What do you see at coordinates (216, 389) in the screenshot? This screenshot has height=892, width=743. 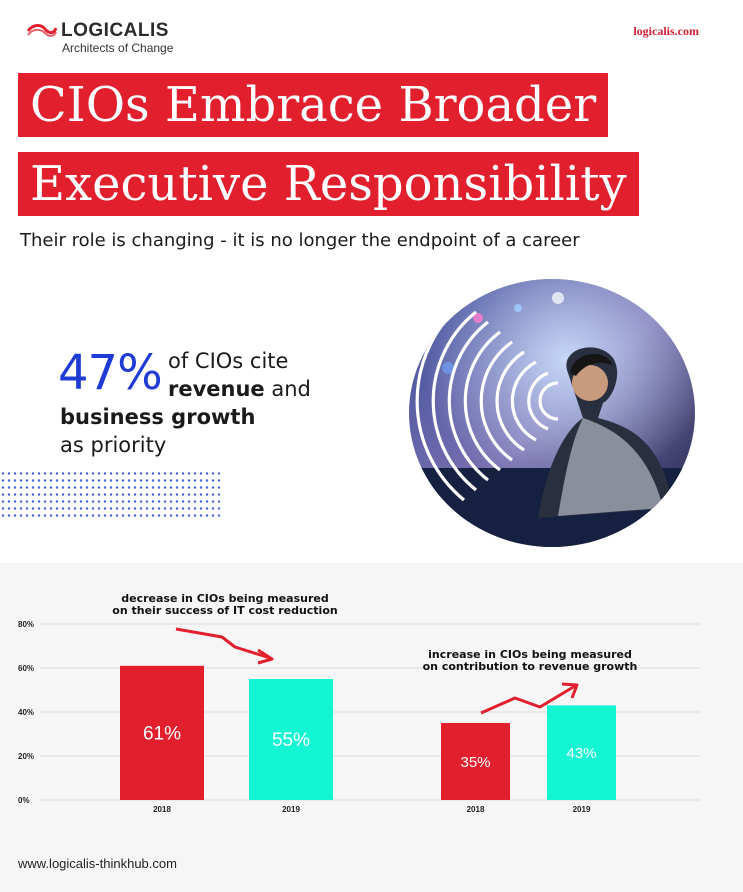 I see `stat-line-2-bold: revenue` at bounding box center [216, 389].